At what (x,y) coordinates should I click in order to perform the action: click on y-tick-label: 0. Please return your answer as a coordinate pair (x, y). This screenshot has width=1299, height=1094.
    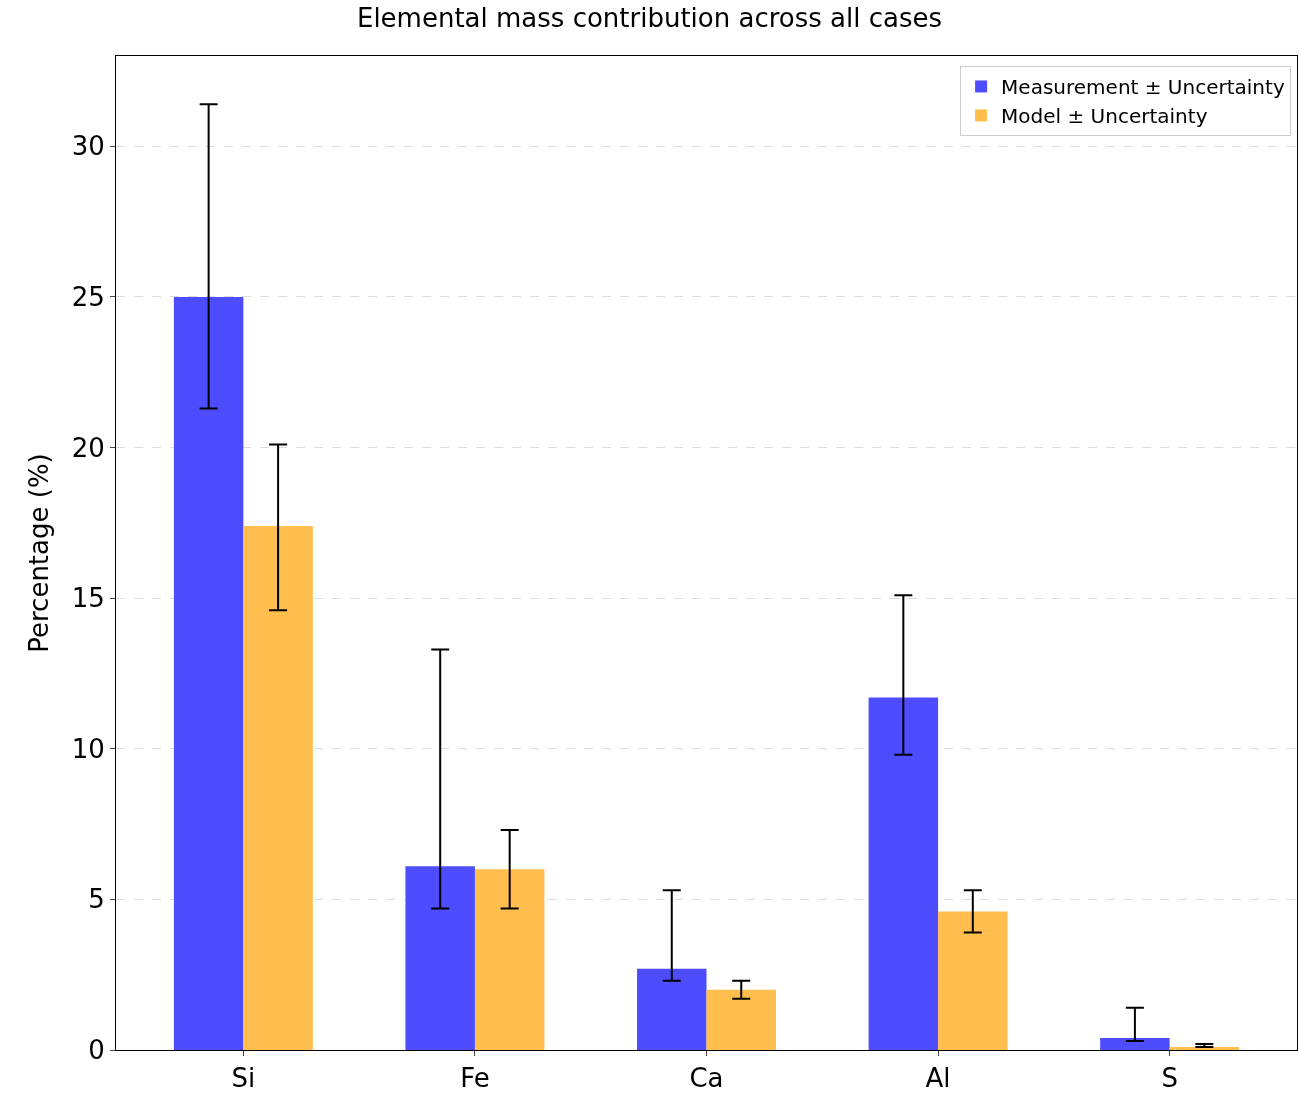
    Looking at the image, I should click on (96, 1050).